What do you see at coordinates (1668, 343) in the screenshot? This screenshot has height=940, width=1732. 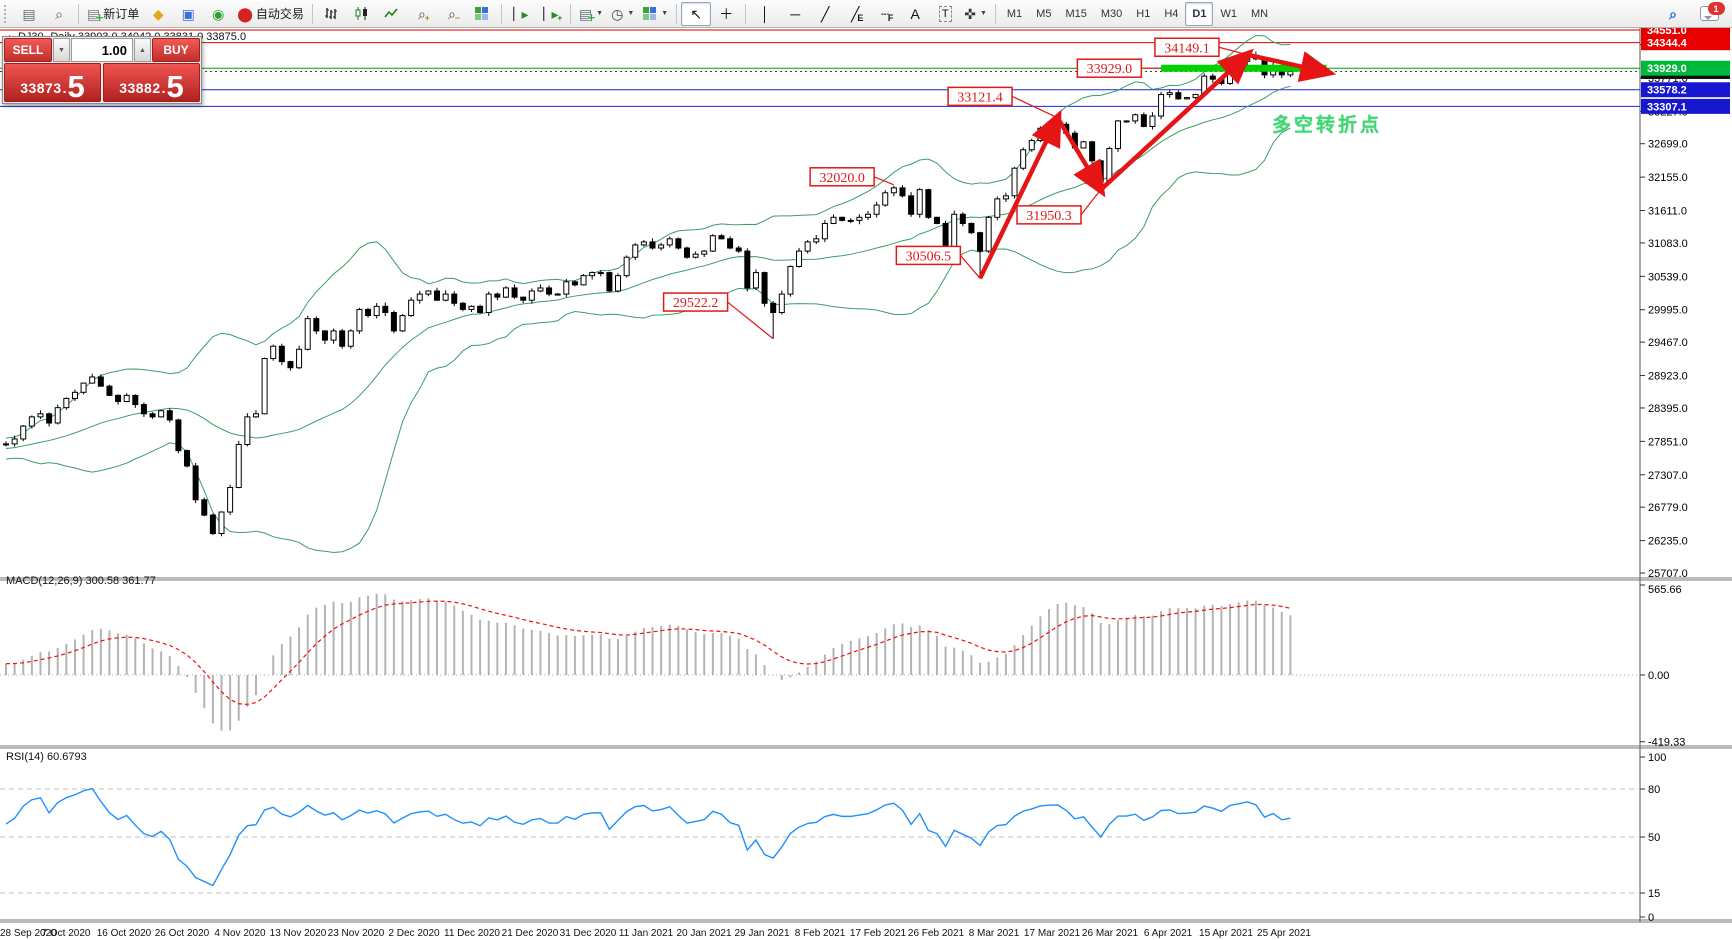 I see `svg-text: 29467.0` at bounding box center [1668, 343].